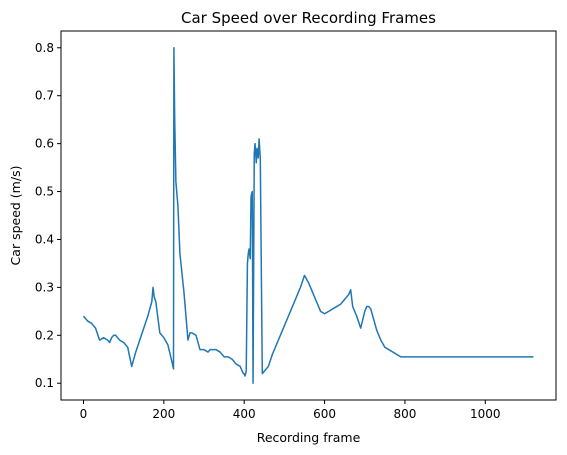  I want to click on x-axis-ticks: 0 200 400 600 800 1000, so click(290, 410).